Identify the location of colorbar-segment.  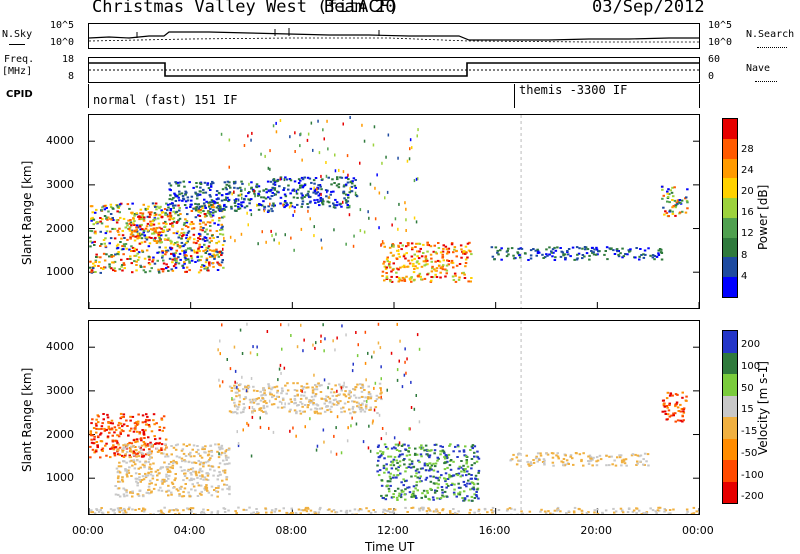
(730, 471).